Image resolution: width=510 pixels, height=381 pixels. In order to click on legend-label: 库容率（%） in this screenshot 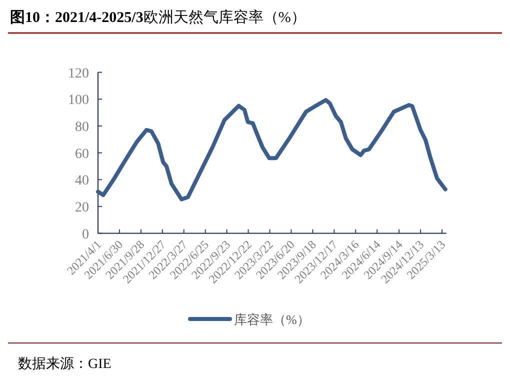, I will do `click(272, 319)`.